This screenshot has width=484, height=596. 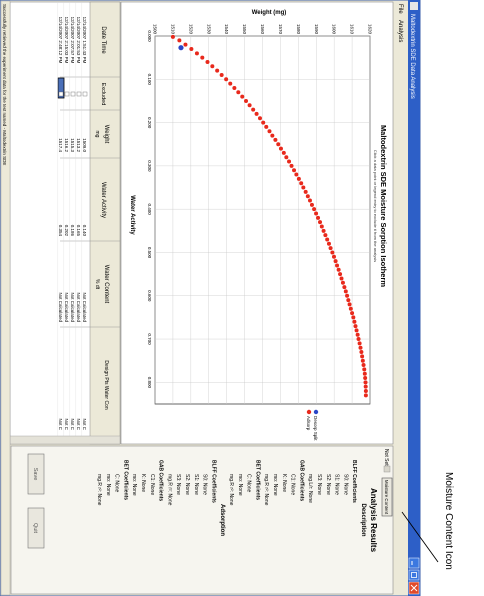 I want to click on moisture-content-button: Moisture Content, so click(x=387, y=497).